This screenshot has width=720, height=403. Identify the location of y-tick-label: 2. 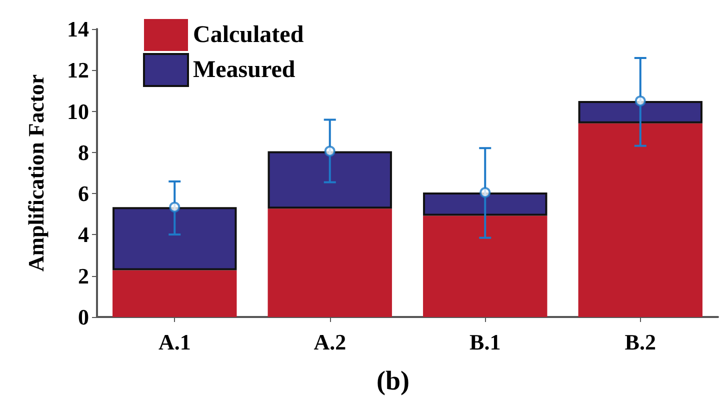
(83, 275).